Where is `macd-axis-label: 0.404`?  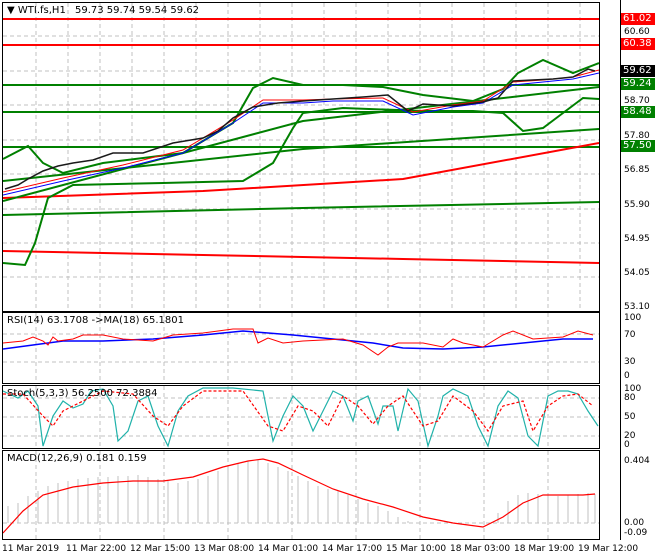
macd-axis-label: 0.404 is located at coordinates (637, 461).